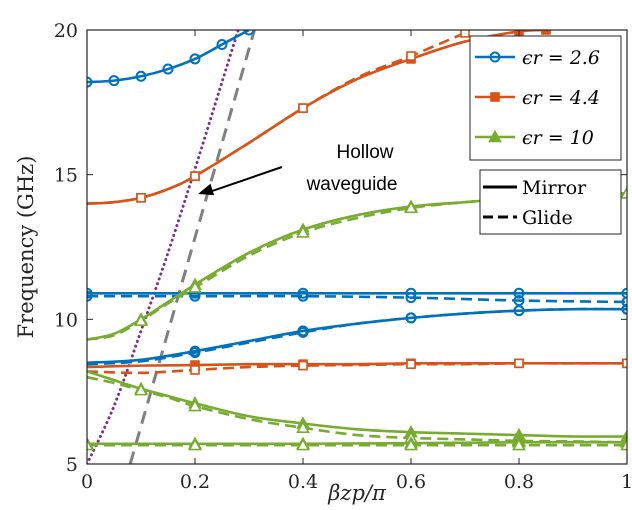 Image resolution: width=632 pixels, height=510 pixels. What do you see at coordinates (364, 152) in the screenshot?
I see `annotation-line1: Hollow` at bounding box center [364, 152].